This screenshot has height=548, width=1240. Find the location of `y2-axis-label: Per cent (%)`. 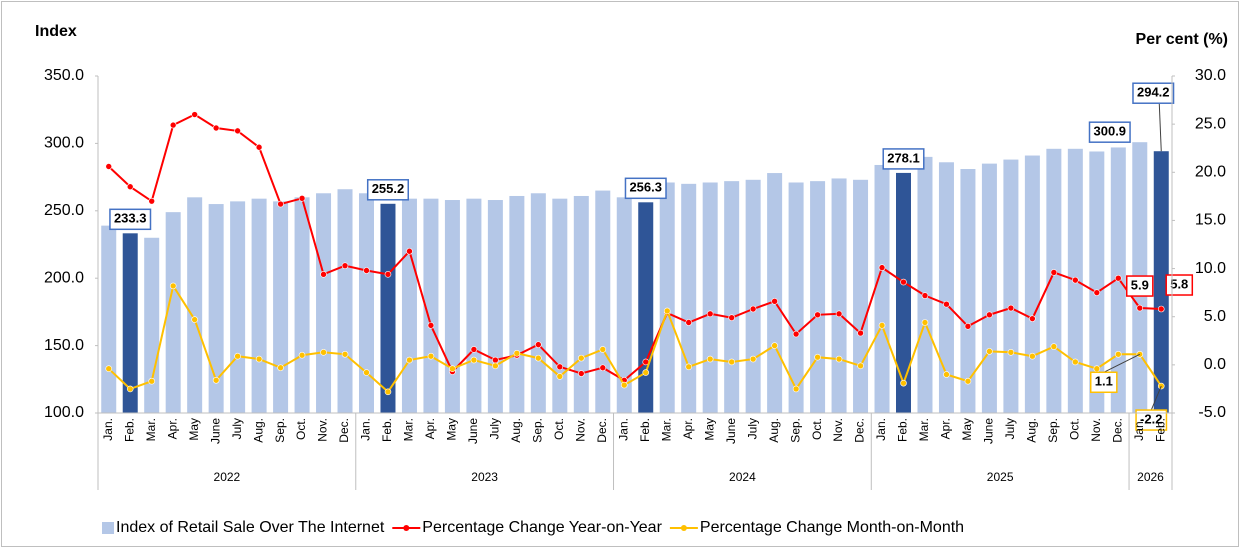

y2-axis-label: Per cent (%) is located at coordinates (1182, 39).